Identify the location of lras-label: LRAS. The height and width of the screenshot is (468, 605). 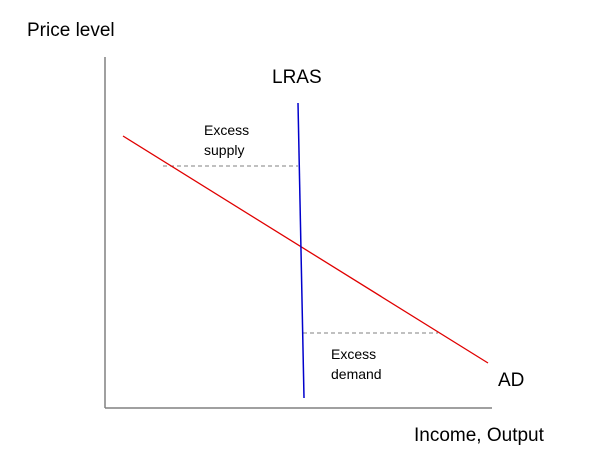
(297, 77).